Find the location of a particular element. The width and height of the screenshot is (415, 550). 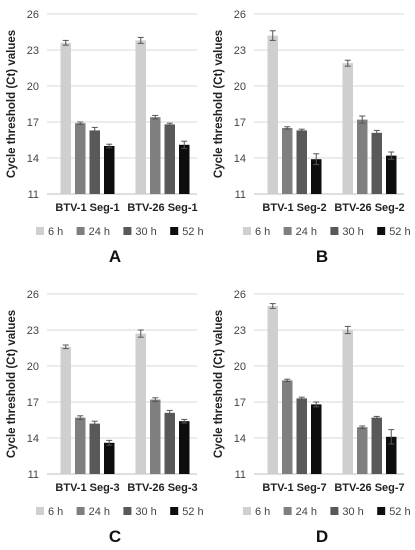

x-tick-label: BTV-26 Seg-3 is located at coordinates (162, 488).